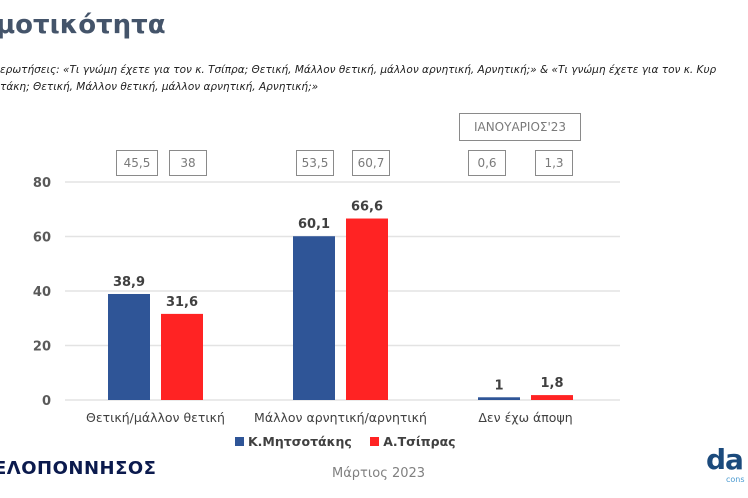  Describe the element at coordinates (554, 163) in the screenshot. I see `comparison-value-box: 1,3` at that location.